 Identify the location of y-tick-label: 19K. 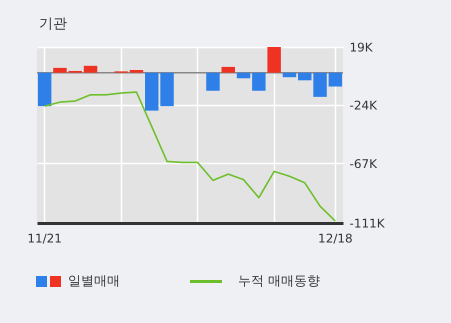
(362, 47).